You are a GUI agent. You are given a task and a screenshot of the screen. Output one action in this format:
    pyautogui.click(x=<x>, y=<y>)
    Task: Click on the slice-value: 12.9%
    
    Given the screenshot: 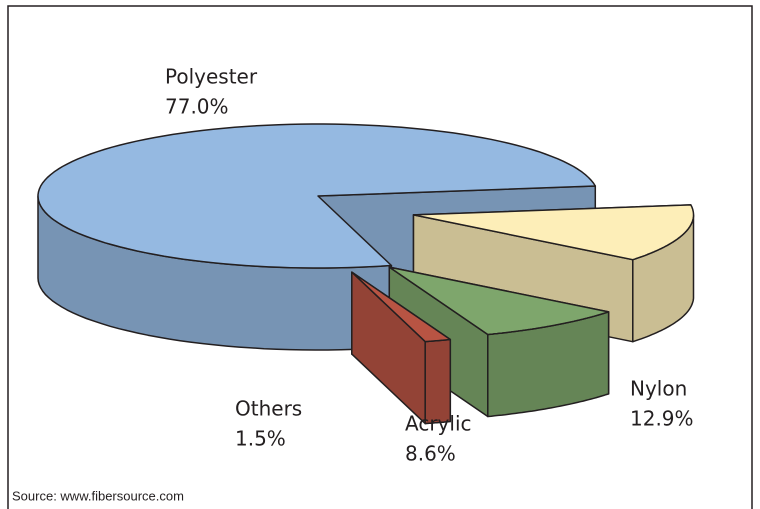 What is the action you would take?
    pyautogui.click(x=662, y=419)
    